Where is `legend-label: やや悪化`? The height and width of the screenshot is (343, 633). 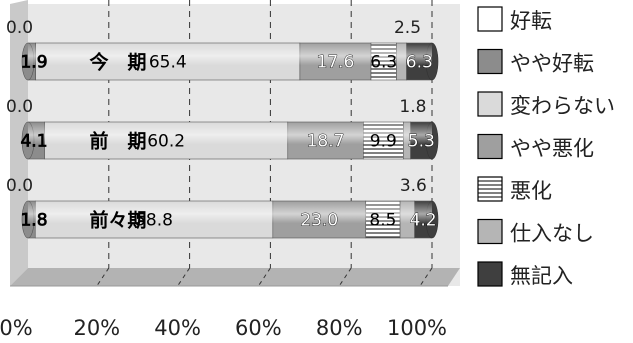
legend-label: やや悪化 is located at coordinates (552, 149).